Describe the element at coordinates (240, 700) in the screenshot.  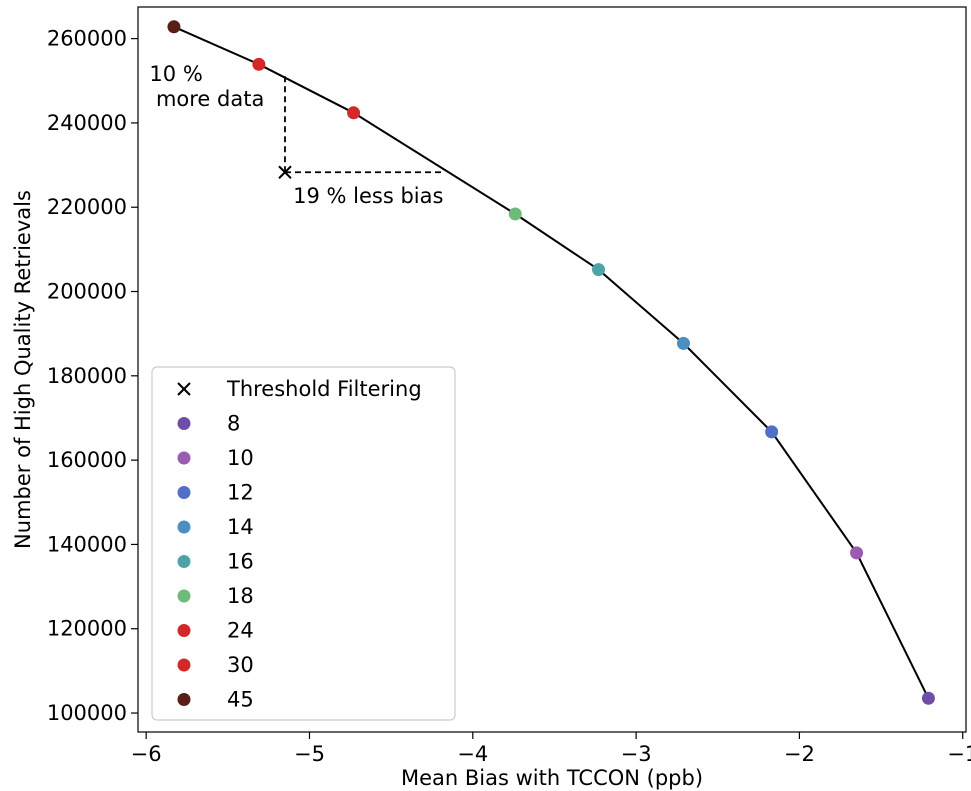
I see `legend-label-9: 45` at that location.